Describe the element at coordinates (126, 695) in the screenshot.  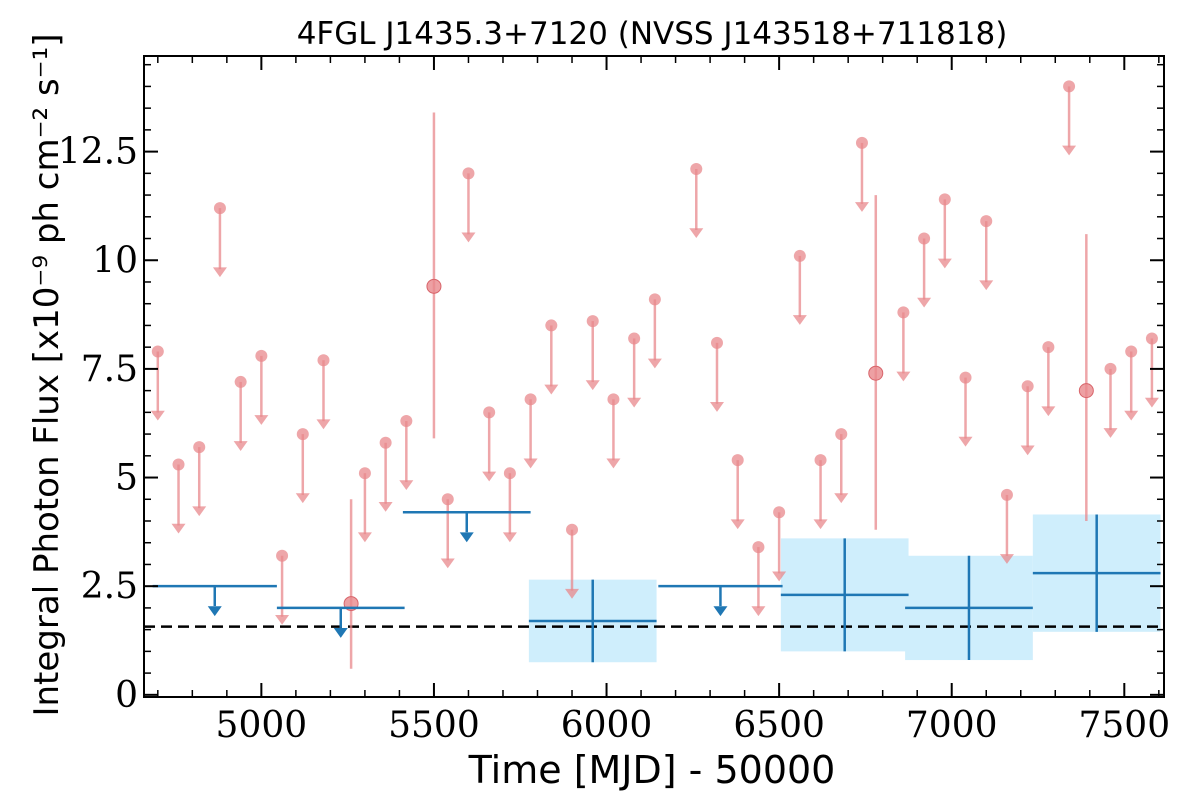
I see `y-tick-label: 0` at that location.